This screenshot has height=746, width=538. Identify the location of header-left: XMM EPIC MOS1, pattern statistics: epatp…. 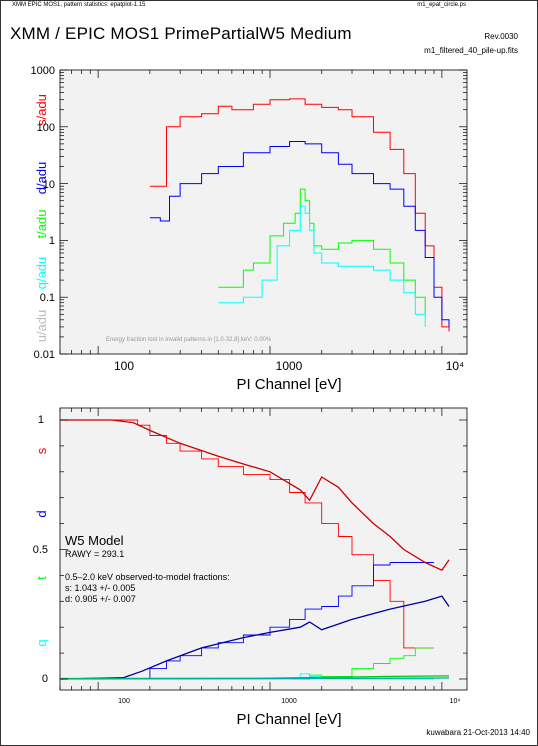
(79, 5).